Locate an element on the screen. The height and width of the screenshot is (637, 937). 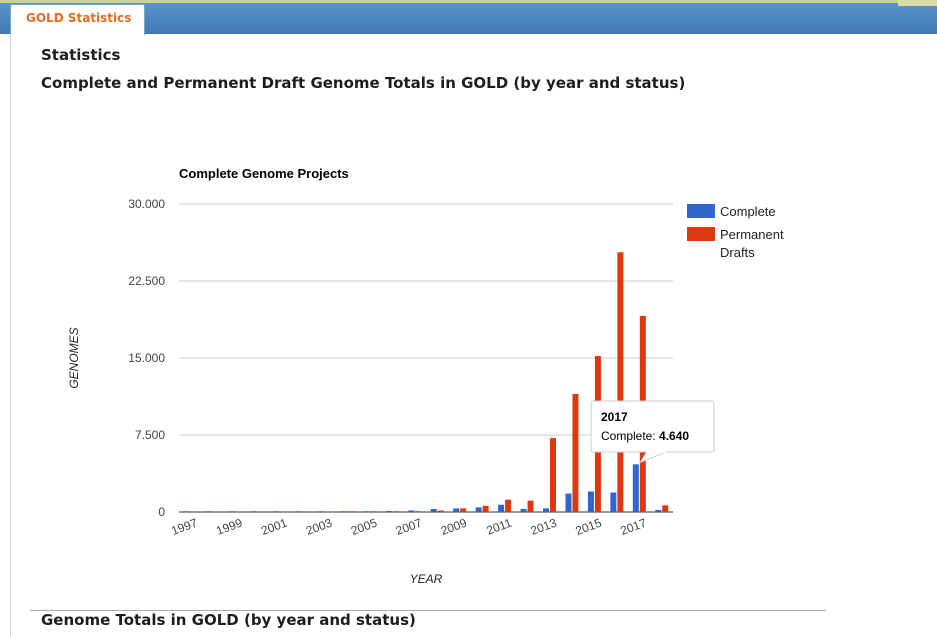
y-tick-label: 30.000 is located at coordinates (146, 204).